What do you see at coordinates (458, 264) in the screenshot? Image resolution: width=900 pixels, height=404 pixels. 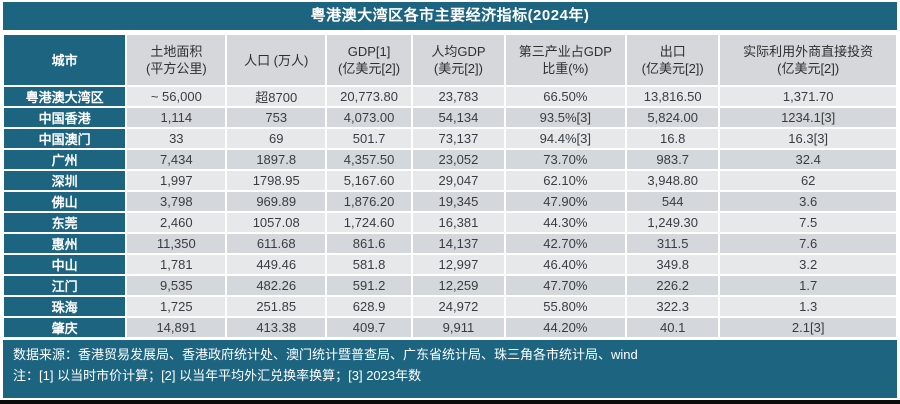 I see `table-cell: 12,997` at bounding box center [458, 264].